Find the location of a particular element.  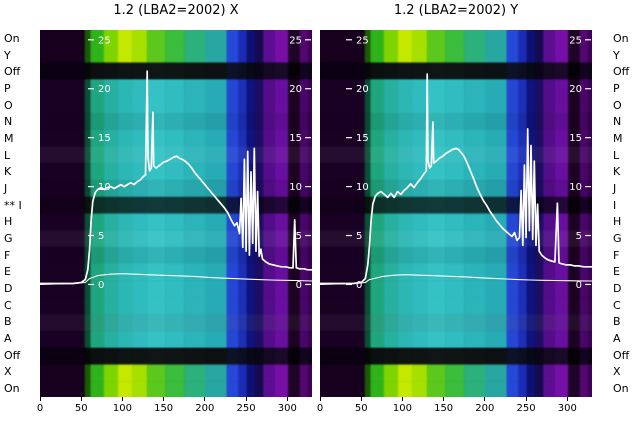

row-label: X is located at coordinates (8, 372).